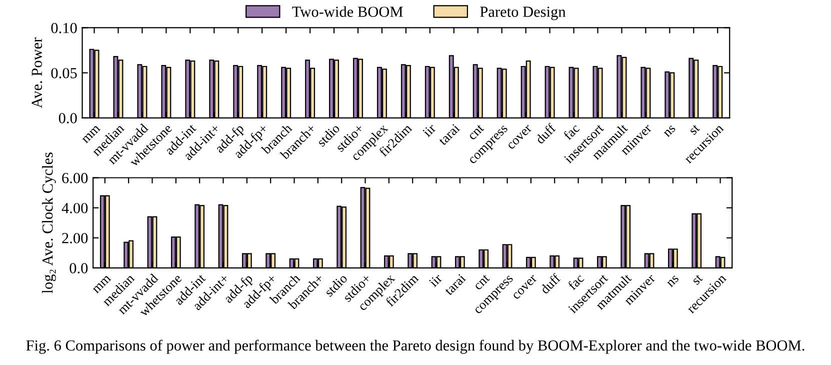 The image size is (831, 365). I want to click on y-axis-title: log₂ Ave. Clock Cycles, so click(49, 223).